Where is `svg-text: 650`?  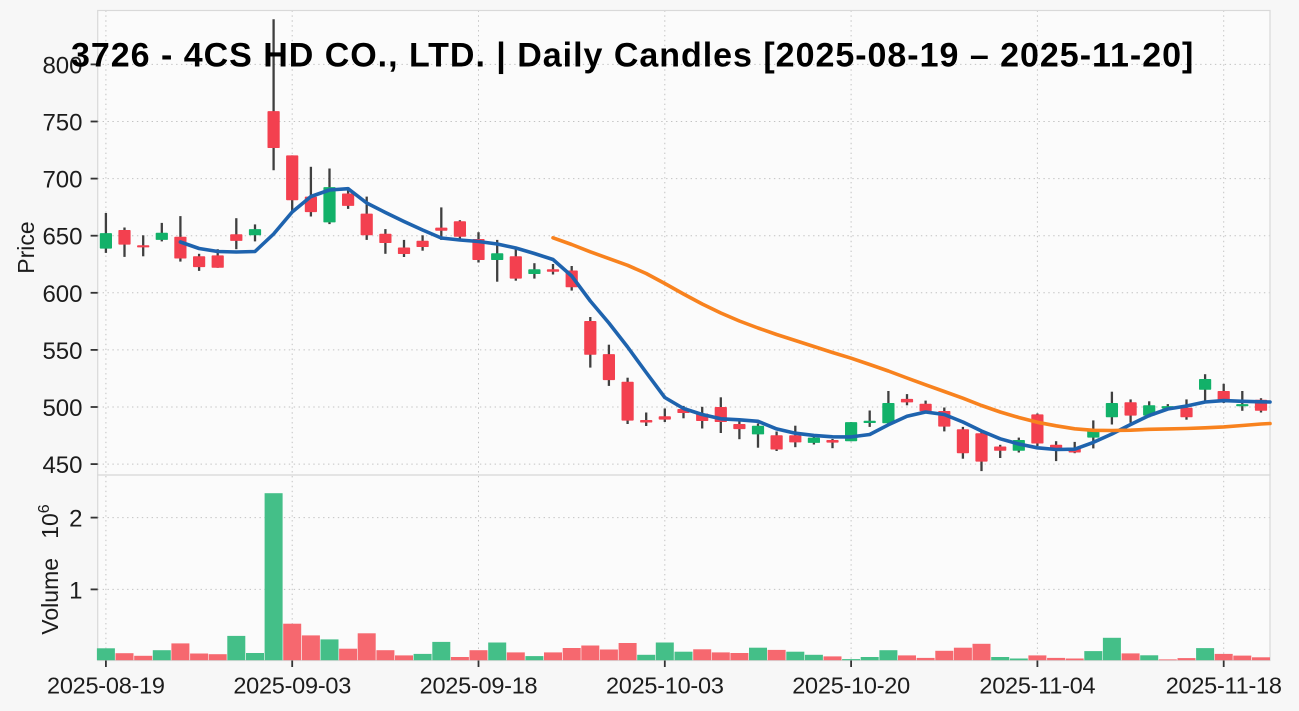 svg-text: 650 is located at coordinates (62, 237).